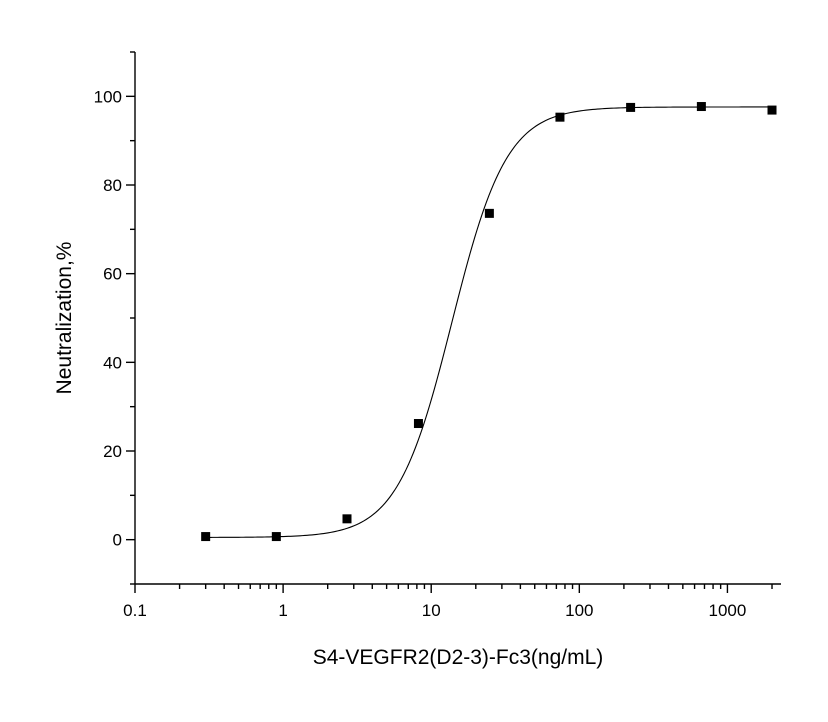 This screenshot has width=828, height=722. I want to click on x-tick-label: 1, so click(282, 610).